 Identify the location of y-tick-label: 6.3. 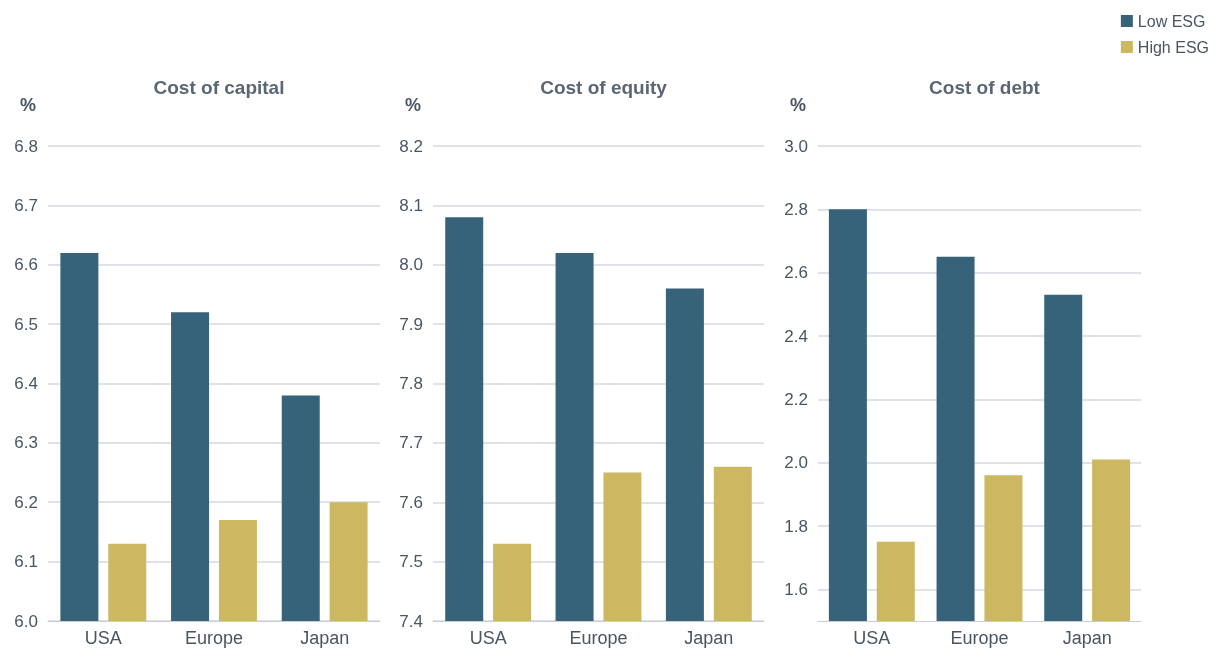
(26, 443).